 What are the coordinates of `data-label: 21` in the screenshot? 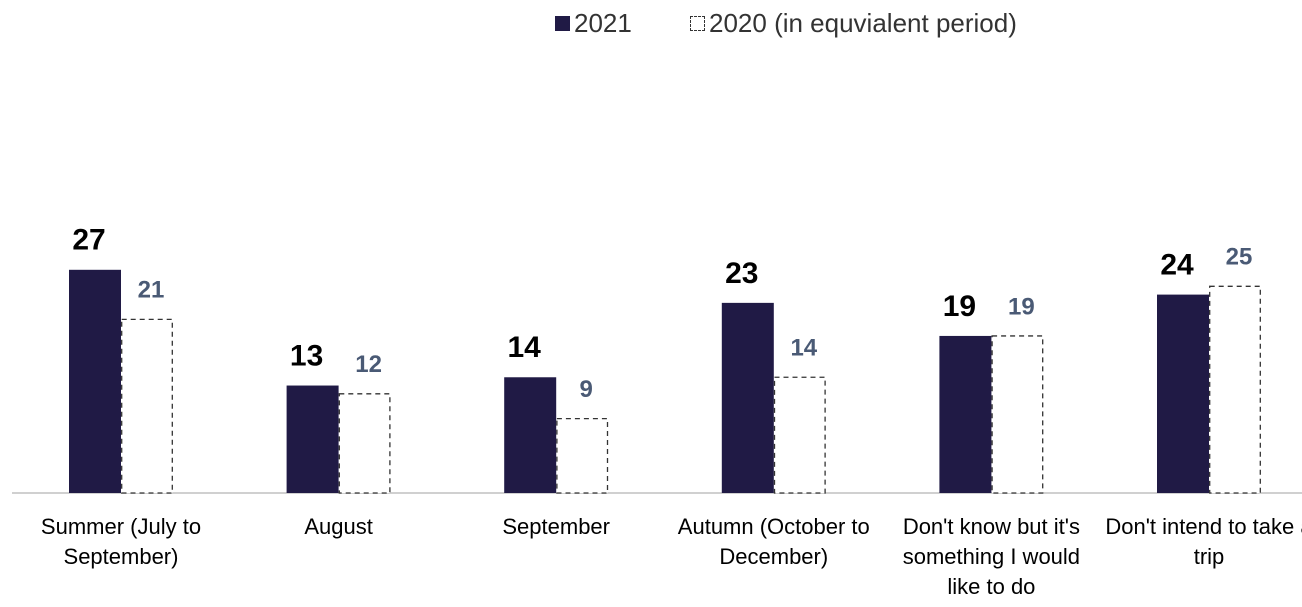 It's located at (151, 290).